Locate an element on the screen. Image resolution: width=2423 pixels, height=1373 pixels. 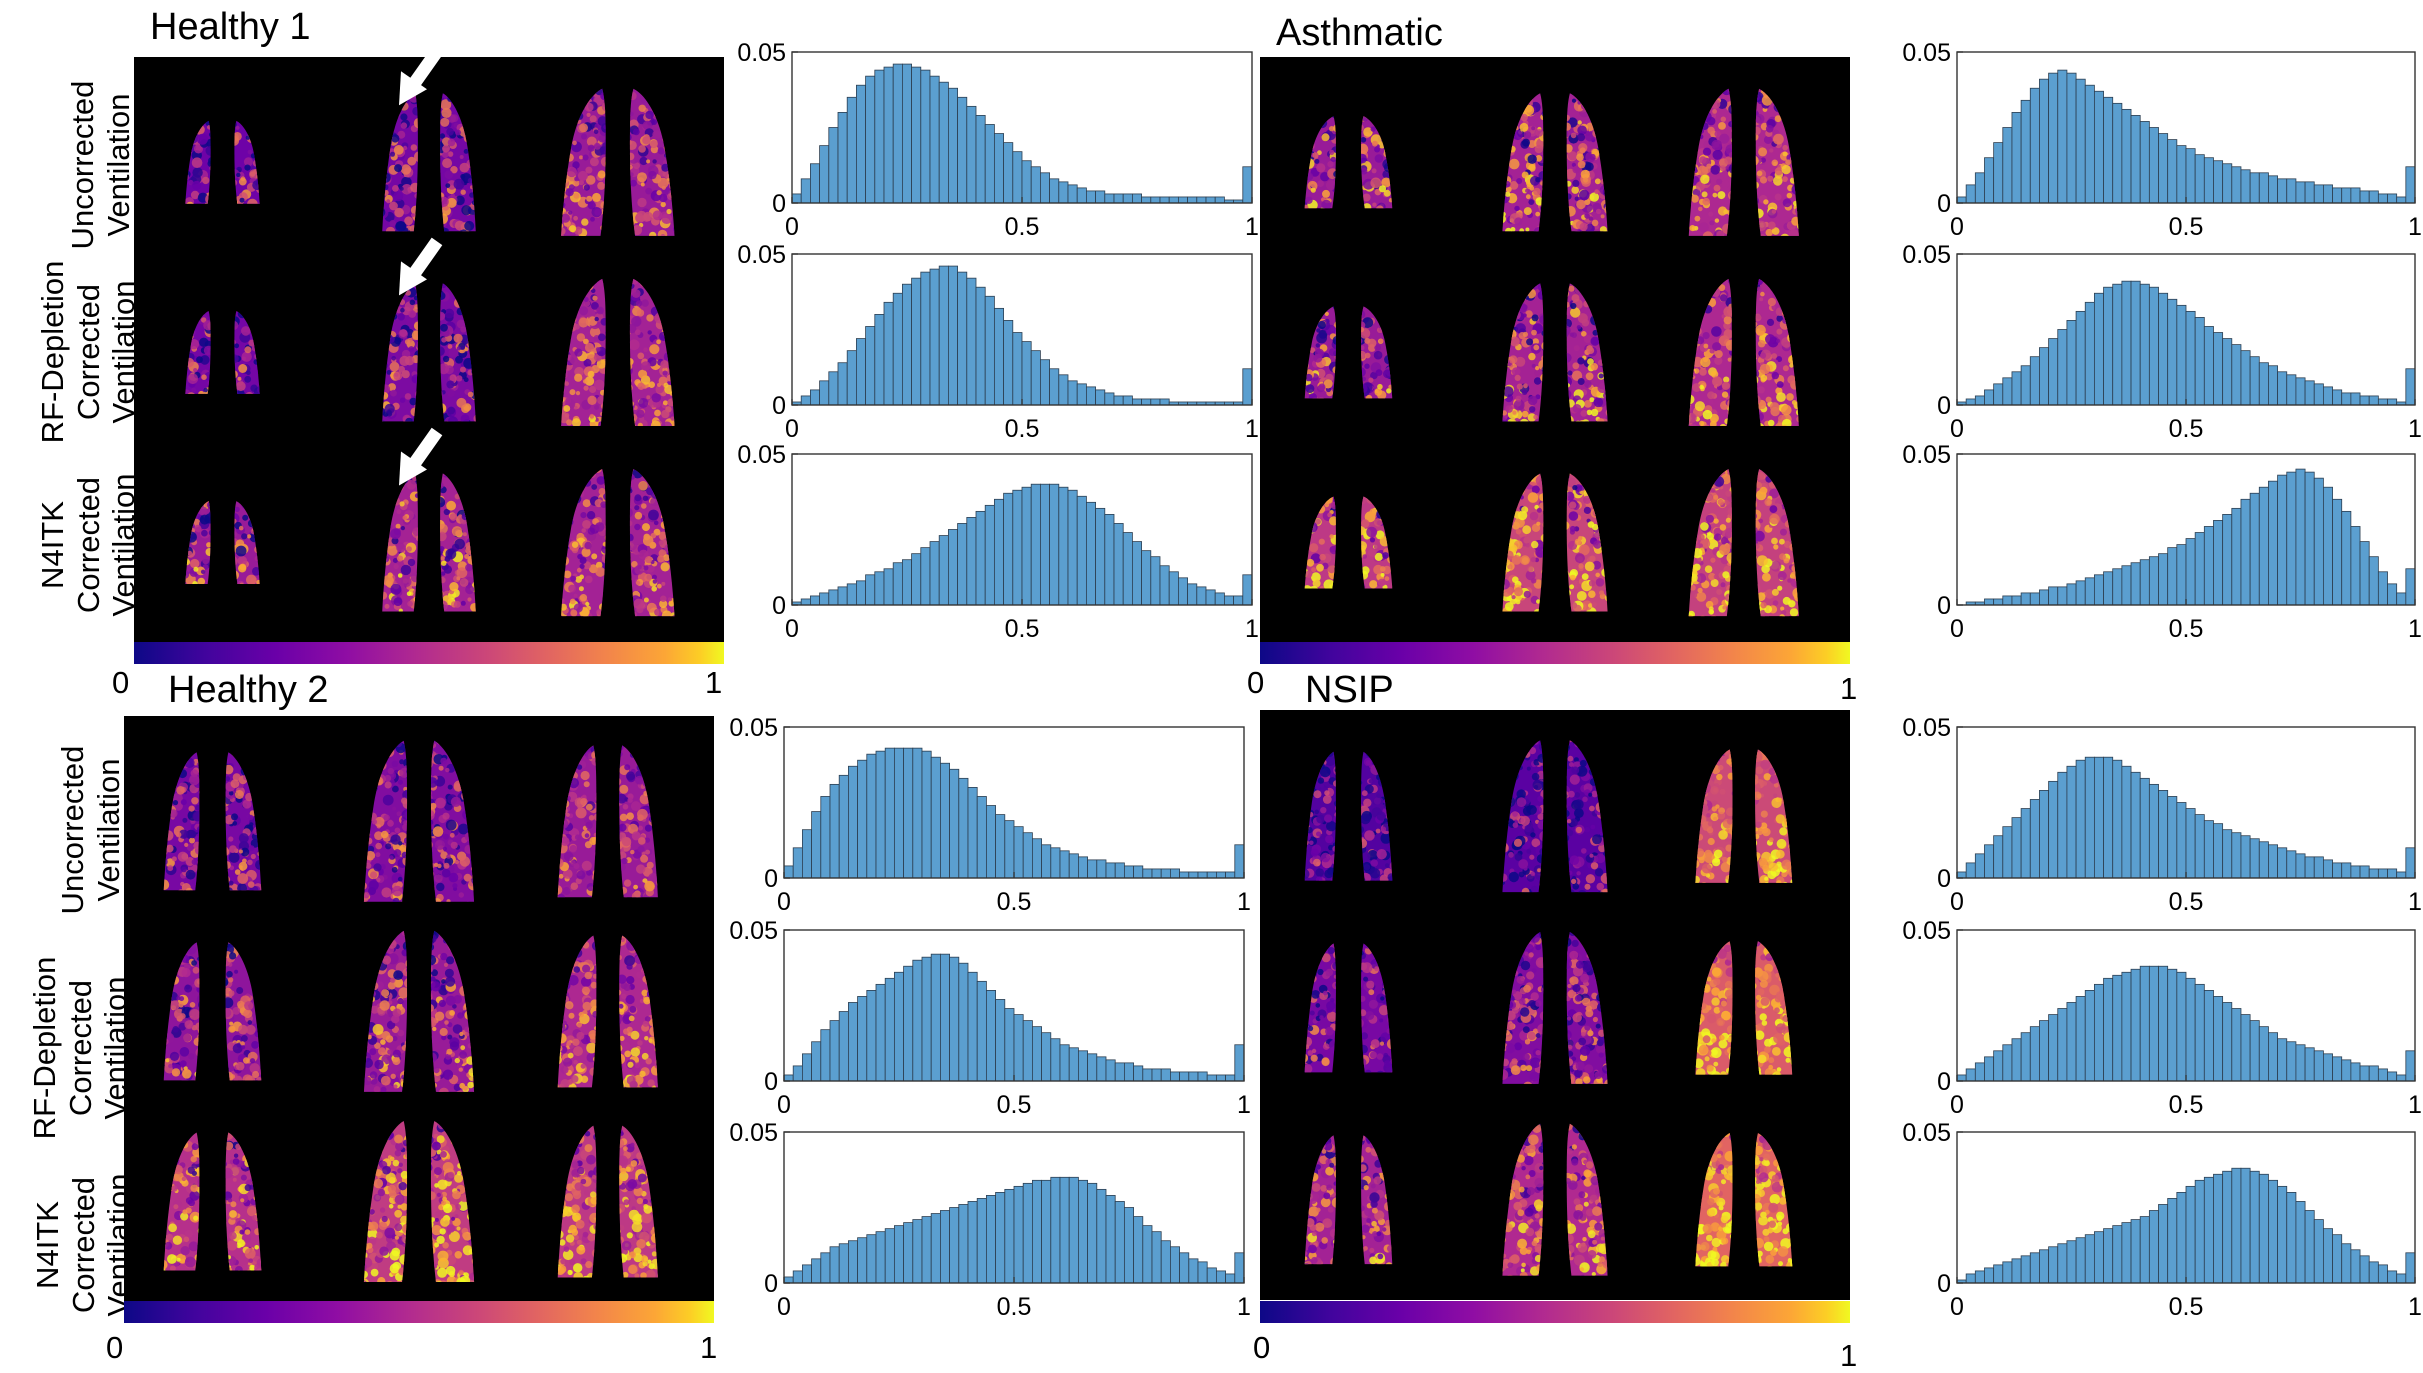
colorbar-bottom-left is located at coordinates (419, 1312).